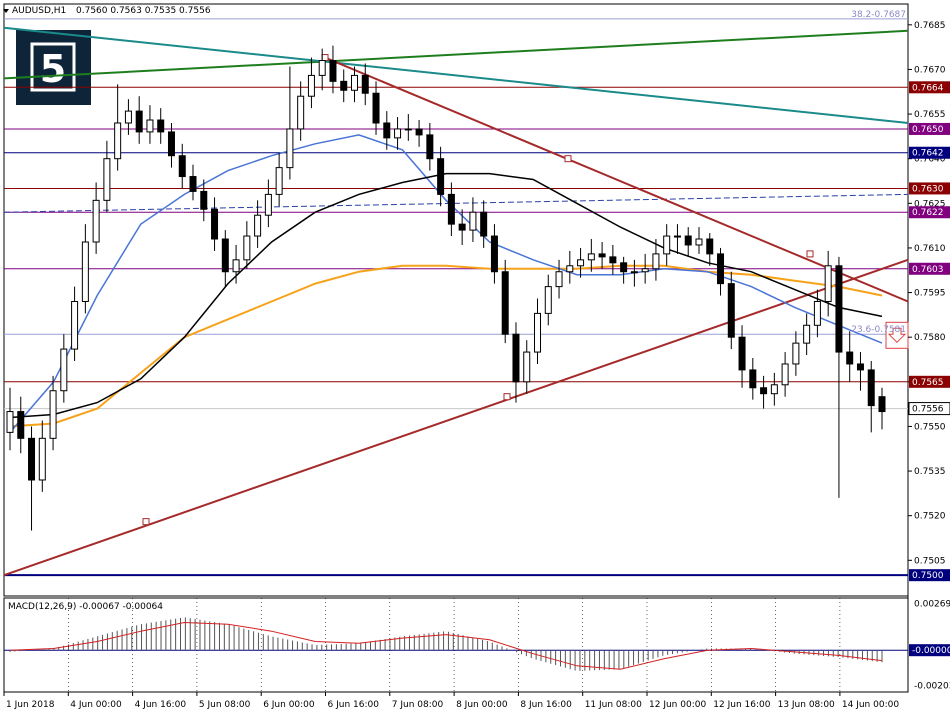  What do you see at coordinates (932, 686) in the screenshot?
I see `macd-tick-label: -0.00203` at bounding box center [932, 686].